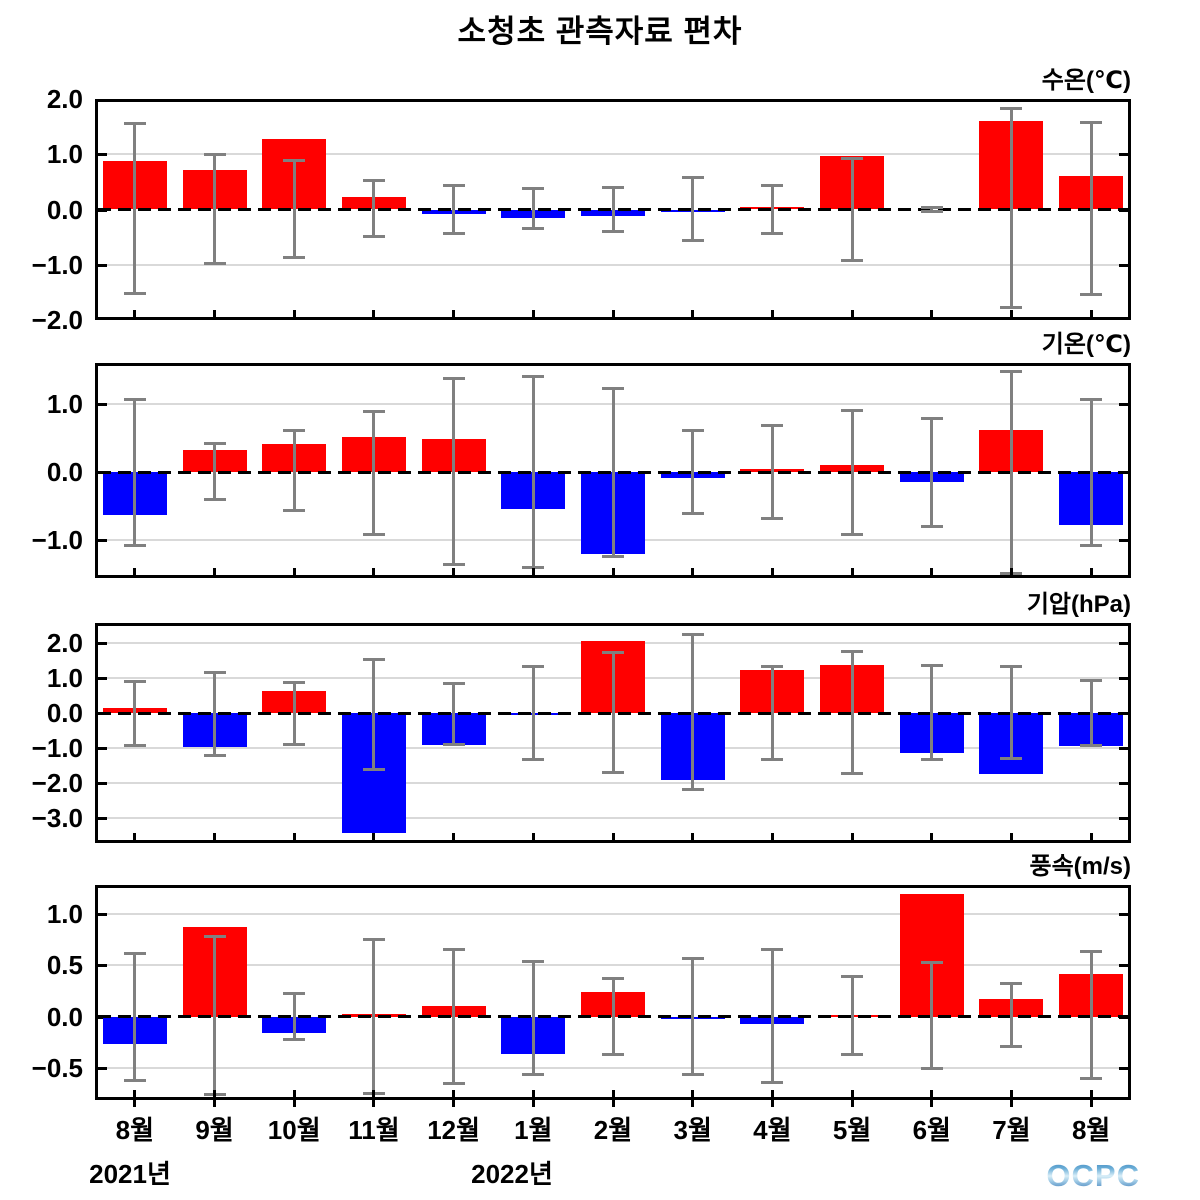 This screenshot has height=1200, width=1200. I want to click on ytick-label: 0.0, so click(64, 209).